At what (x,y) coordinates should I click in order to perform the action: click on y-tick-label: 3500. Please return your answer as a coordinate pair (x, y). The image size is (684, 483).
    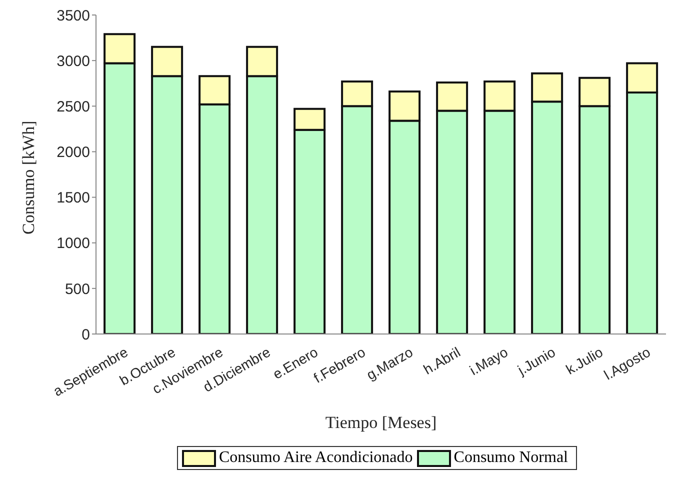
    Looking at the image, I should click on (73, 15).